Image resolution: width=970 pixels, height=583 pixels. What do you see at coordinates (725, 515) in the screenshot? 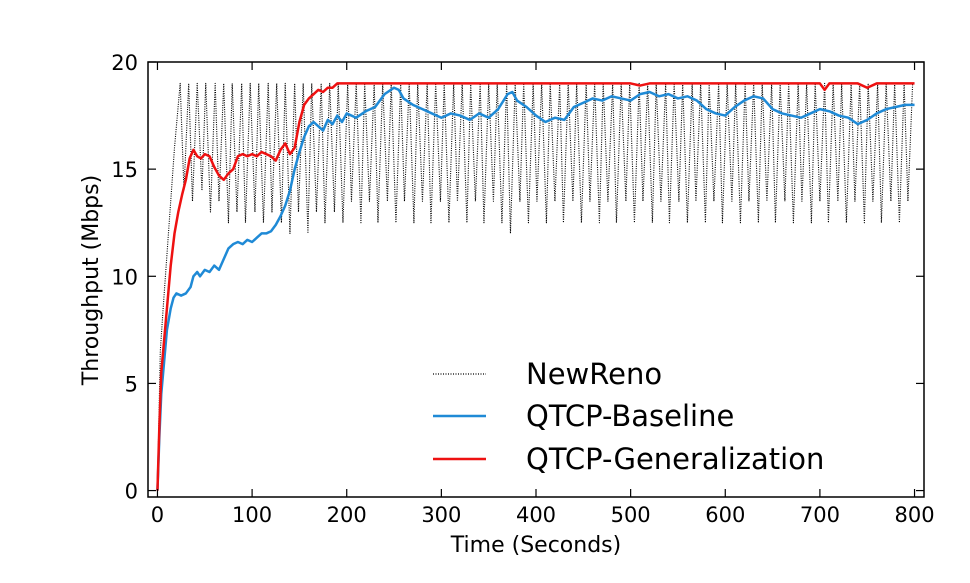
I see `x-tick-label: 600` at bounding box center [725, 515].